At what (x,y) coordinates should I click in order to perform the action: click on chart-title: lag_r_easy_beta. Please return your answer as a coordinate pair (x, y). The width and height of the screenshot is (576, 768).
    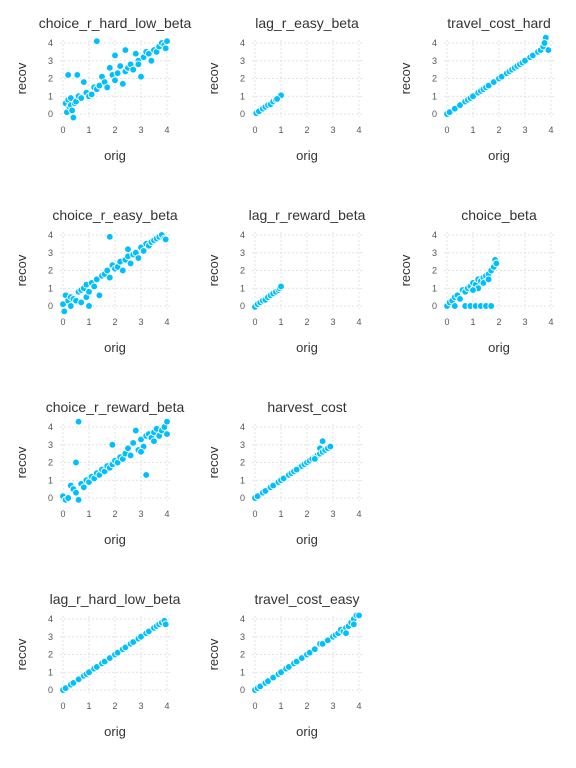
    Looking at the image, I should click on (307, 23).